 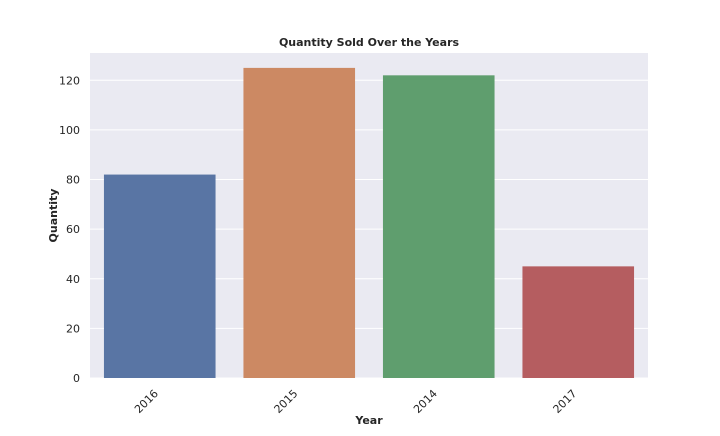 What do you see at coordinates (425, 401) in the screenshot?
I see `x-tick-label: 2014` at bounding box center [425, 401].